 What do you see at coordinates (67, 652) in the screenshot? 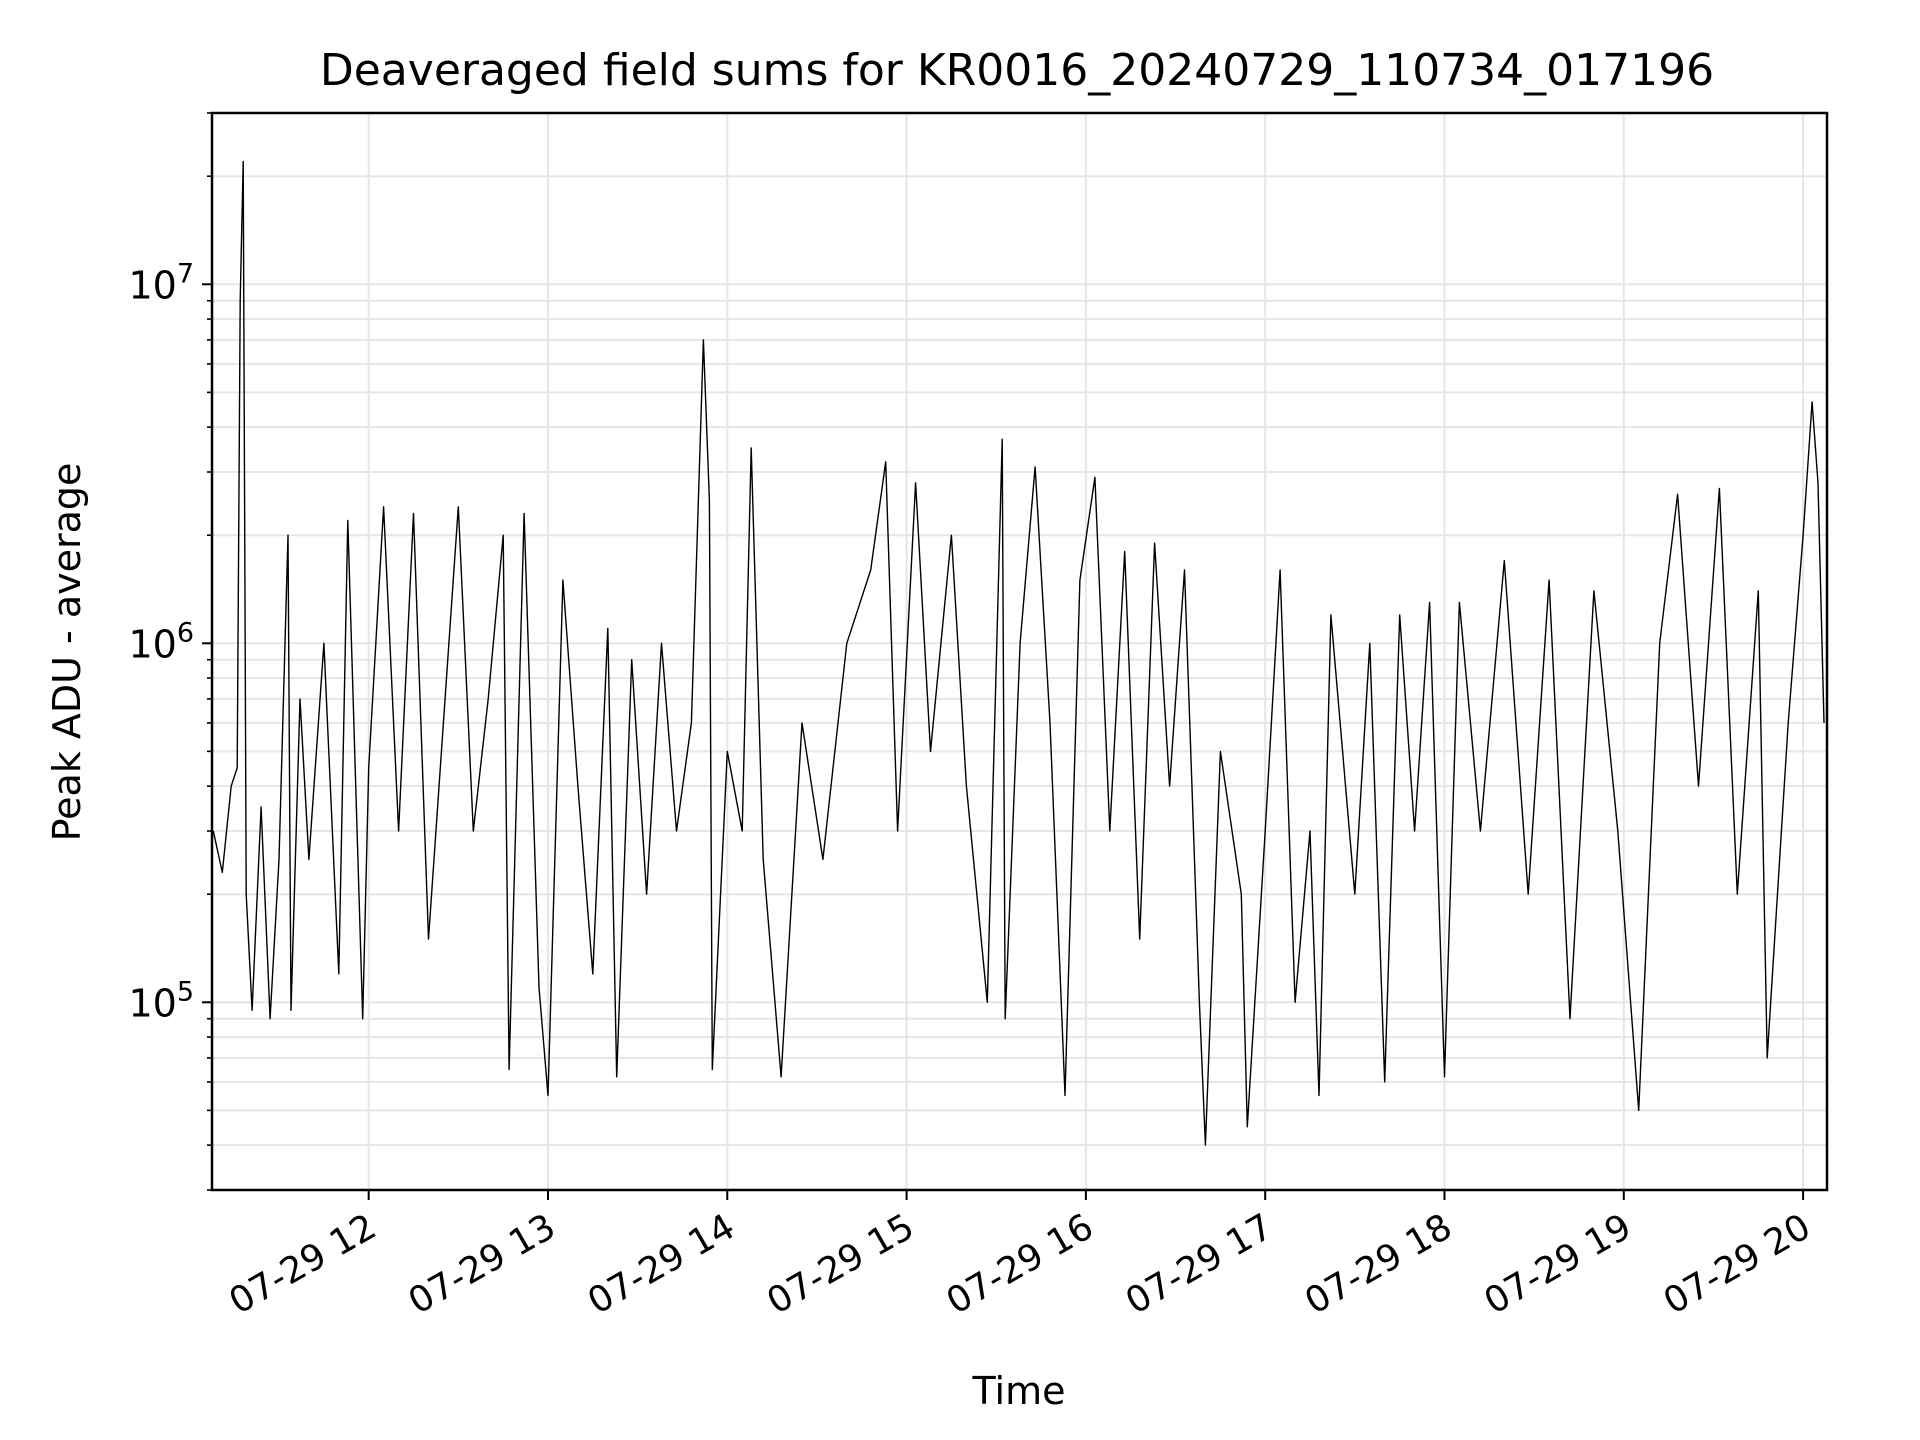
I see `y-axis-label: Peak ADU - average` at bounding box center [67, 652].